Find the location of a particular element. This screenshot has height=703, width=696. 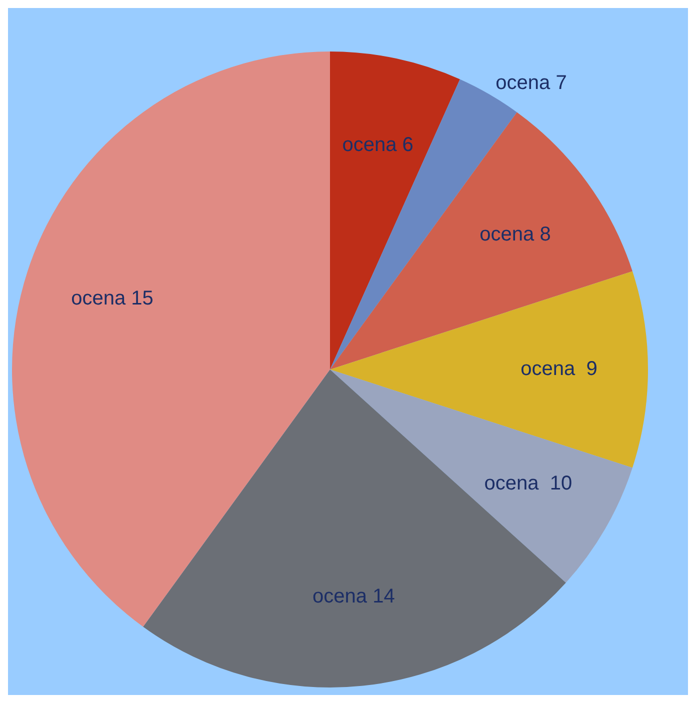

slice-label: ocena 14 is located at coordinates (353, 597).